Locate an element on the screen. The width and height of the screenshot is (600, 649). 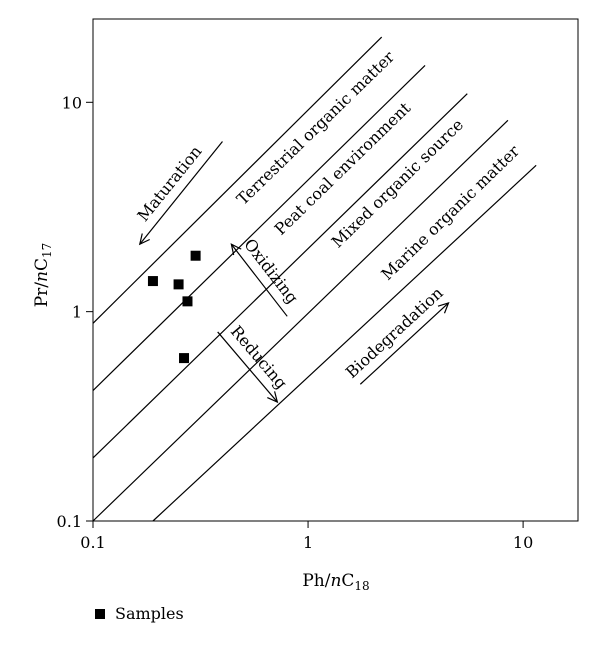
x-tick-label: 10 is located at coordinates (523, 542).